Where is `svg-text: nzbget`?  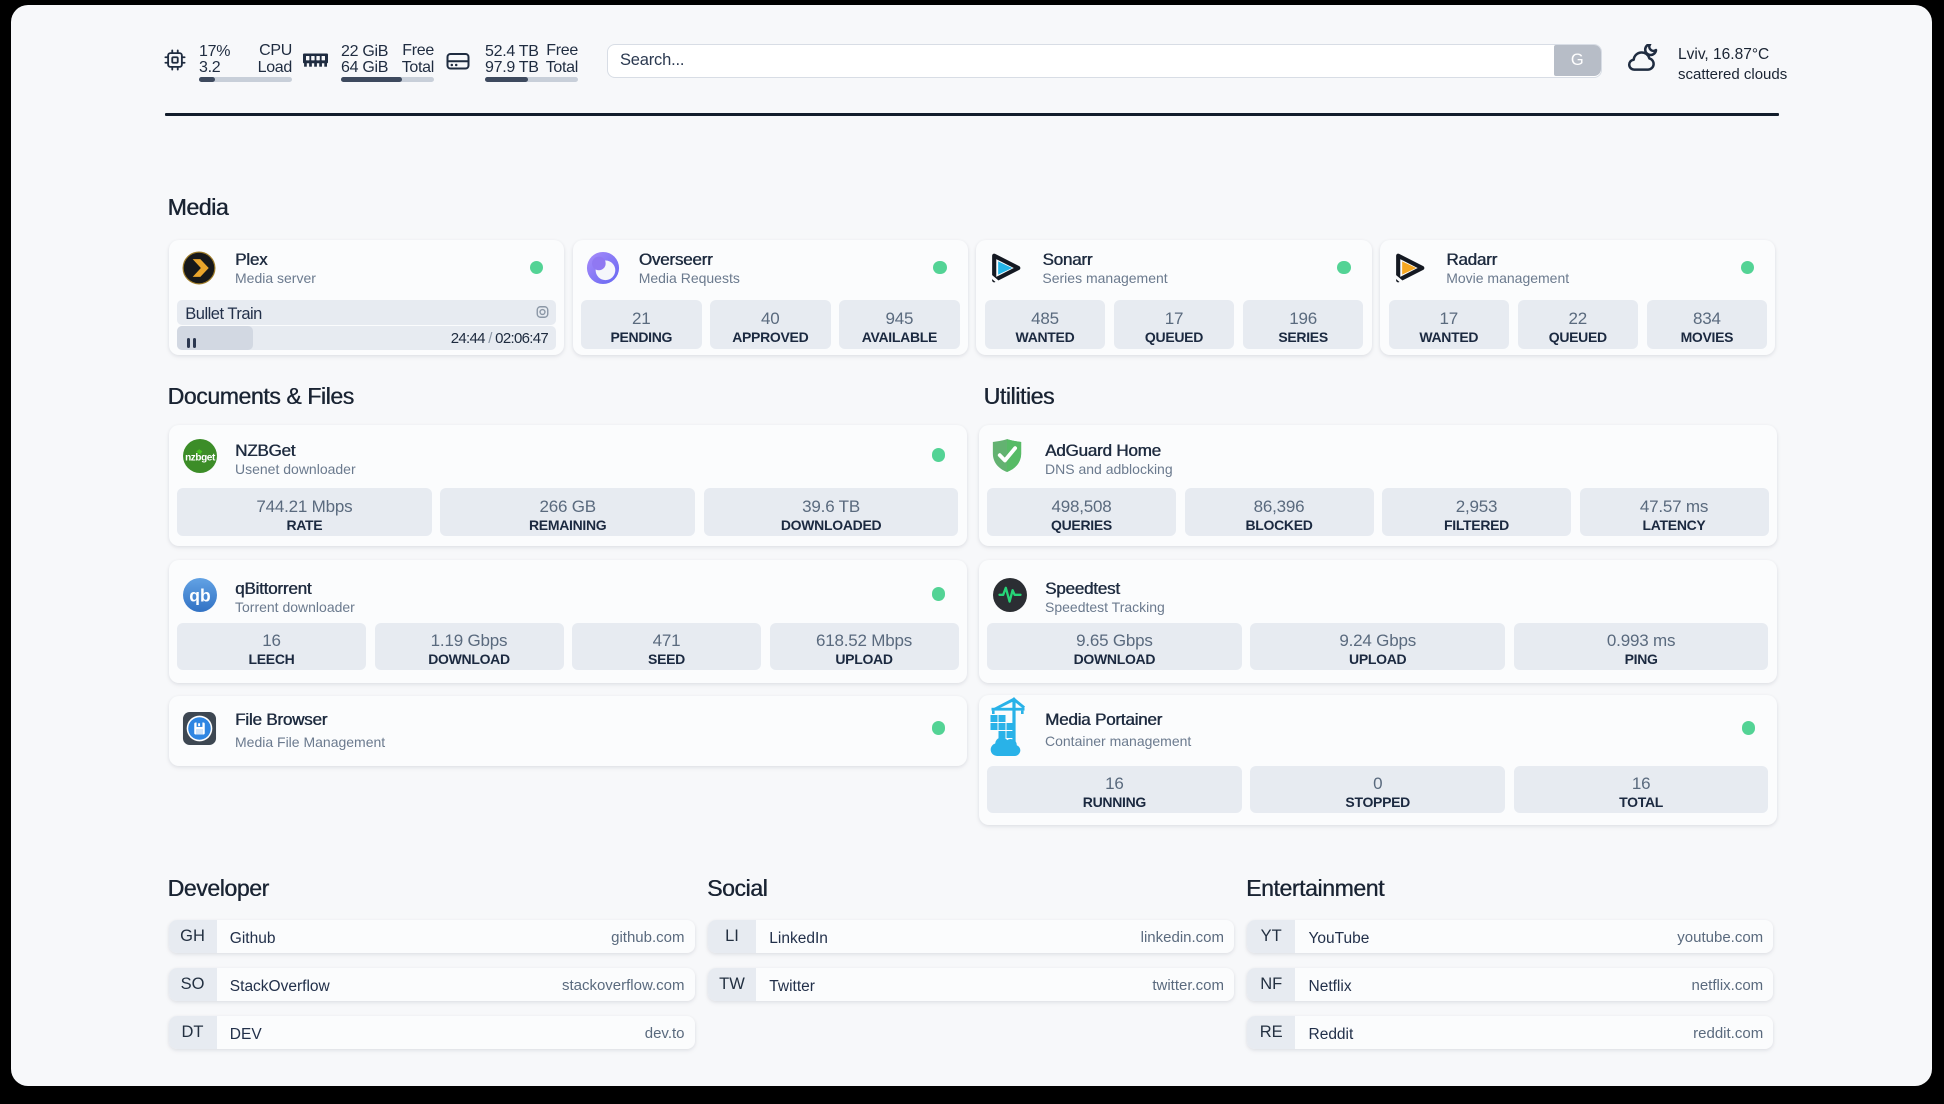 svg-text: nzbget is located at coordinates (200, 458).